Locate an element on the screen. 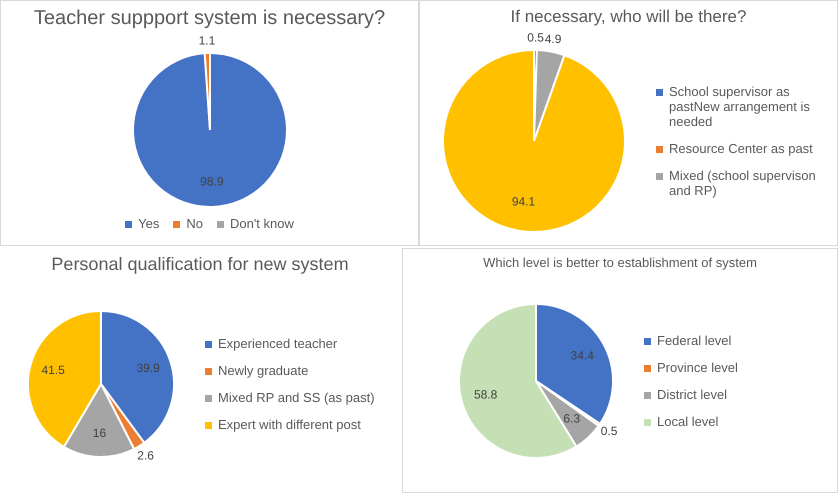 The image size is (838, 493). chart-title: If necessary, who will be there? is located at coordinates (628, 17).